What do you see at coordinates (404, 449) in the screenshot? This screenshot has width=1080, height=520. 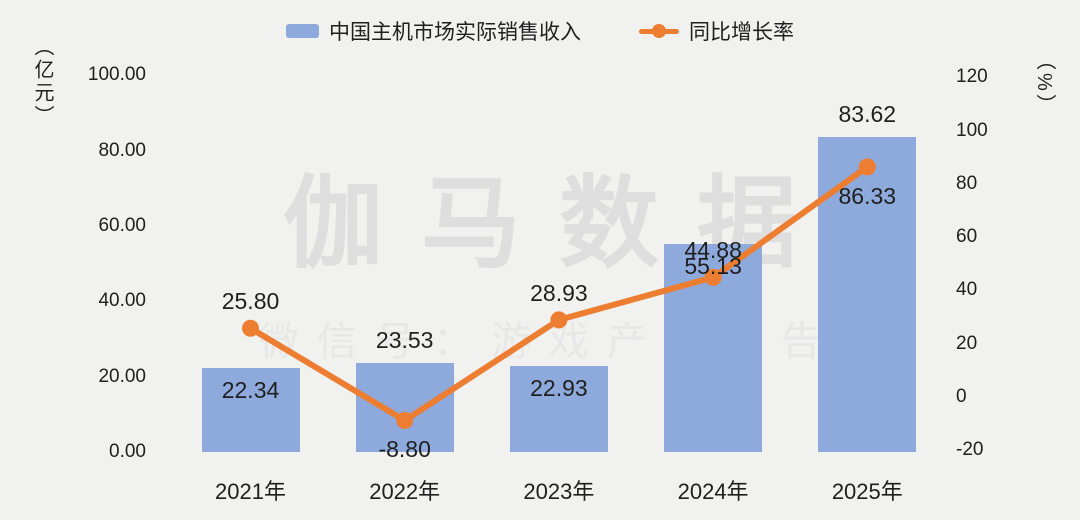 I see `growth-value-label: -8.80` at bounding box center [404, 449].